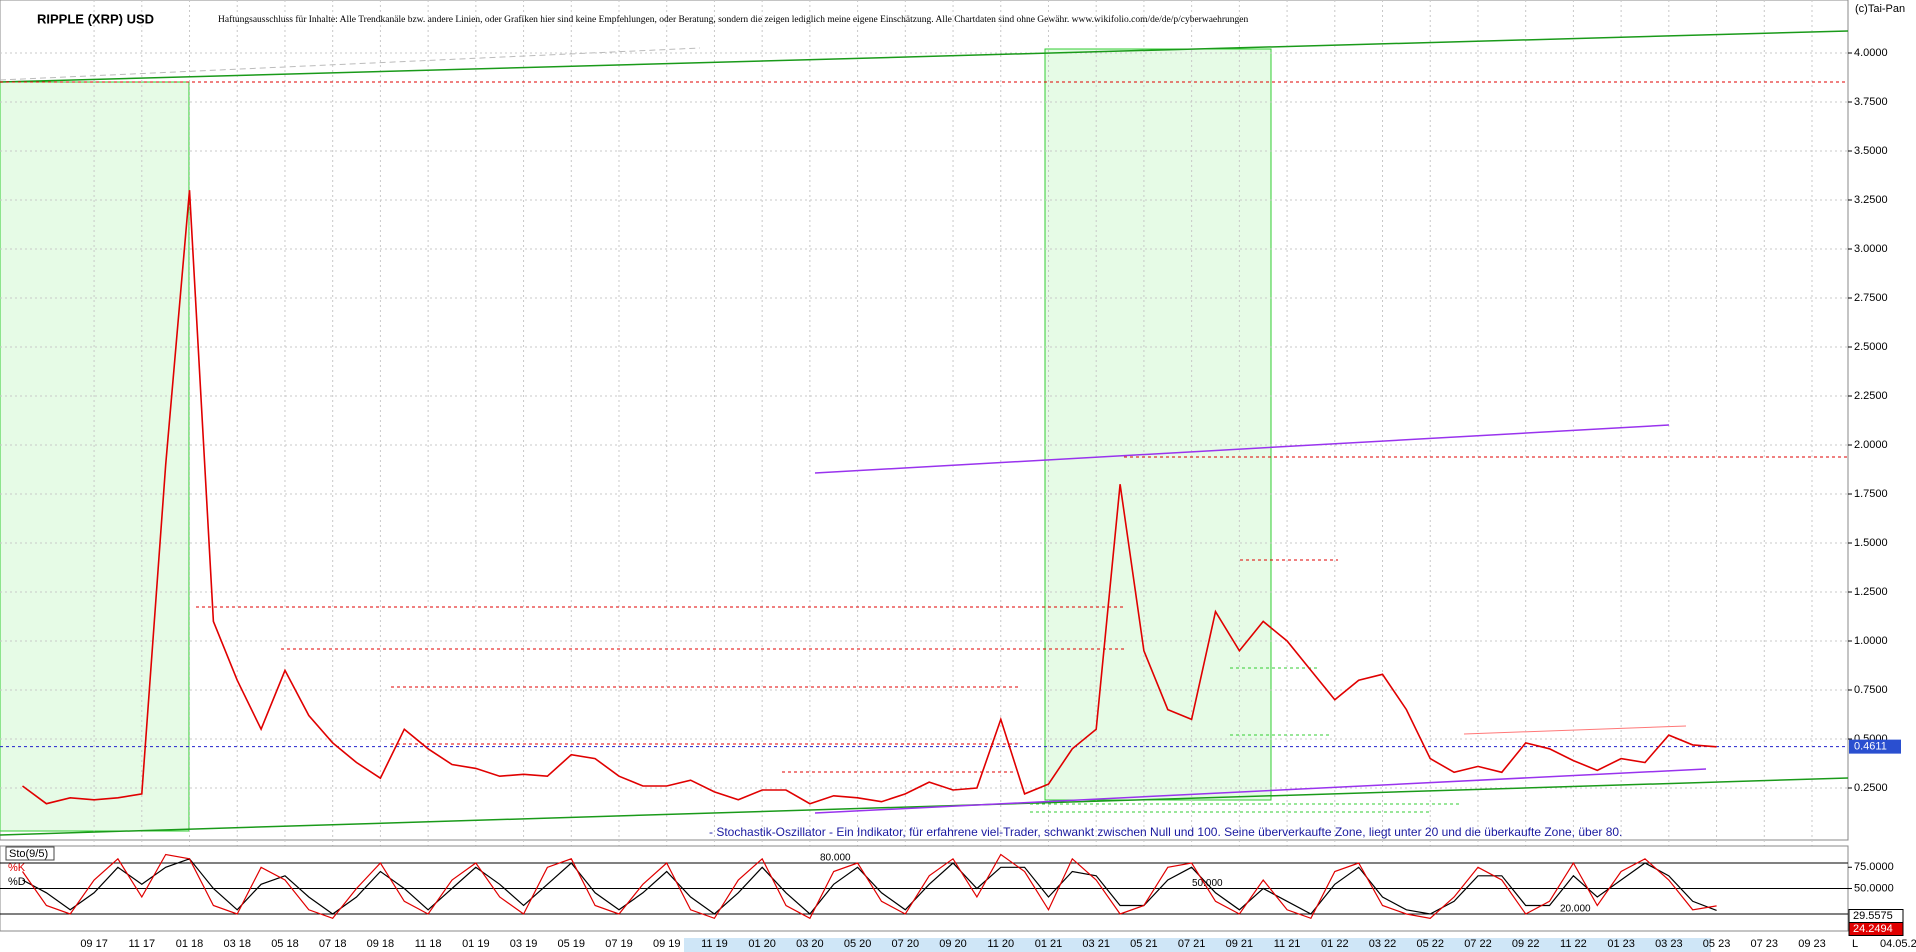  What do you see at coordinates (1575, 909) in the screenshot?
I see `level-label: 20.000` at bounding box center [1575, 909].